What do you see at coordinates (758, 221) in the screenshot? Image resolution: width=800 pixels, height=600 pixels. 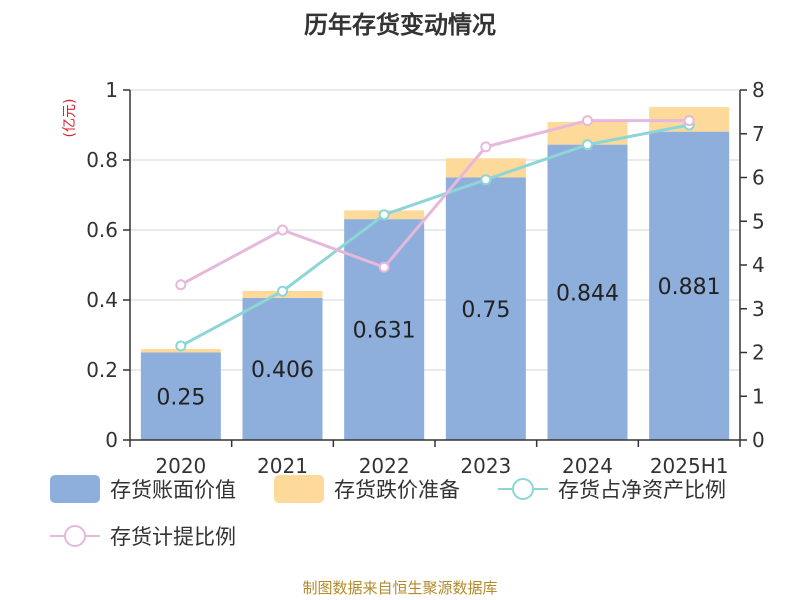 I see `right-axis-tick-label: 5` at bounding box center [758, 221].